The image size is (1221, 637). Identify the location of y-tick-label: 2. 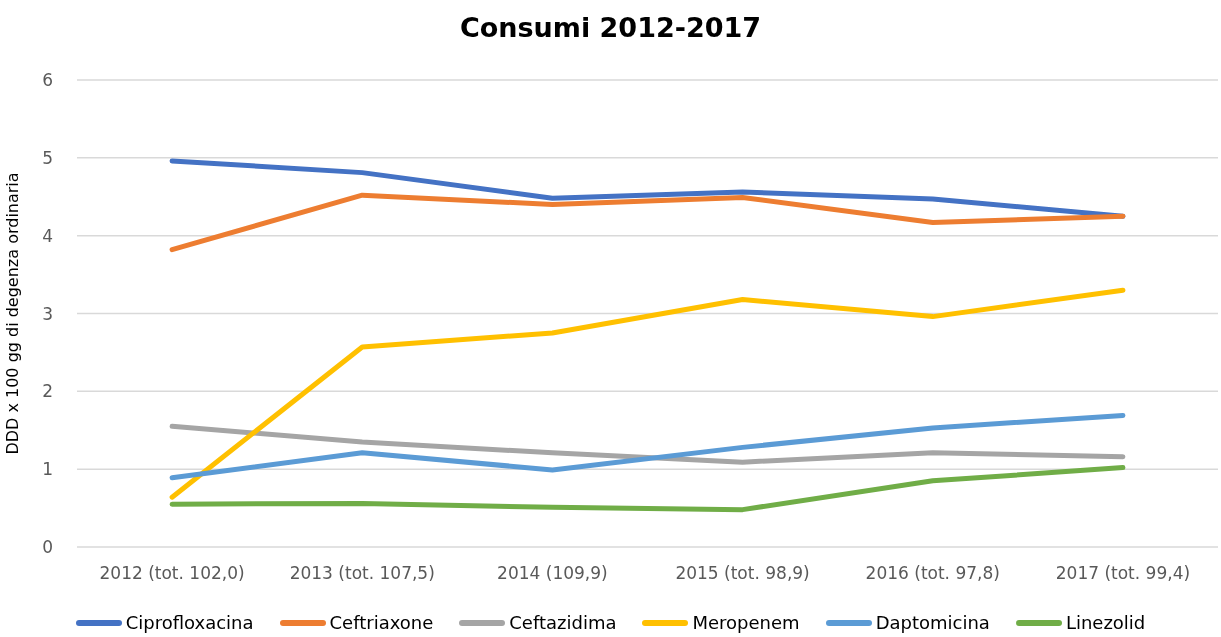
(47, 391).